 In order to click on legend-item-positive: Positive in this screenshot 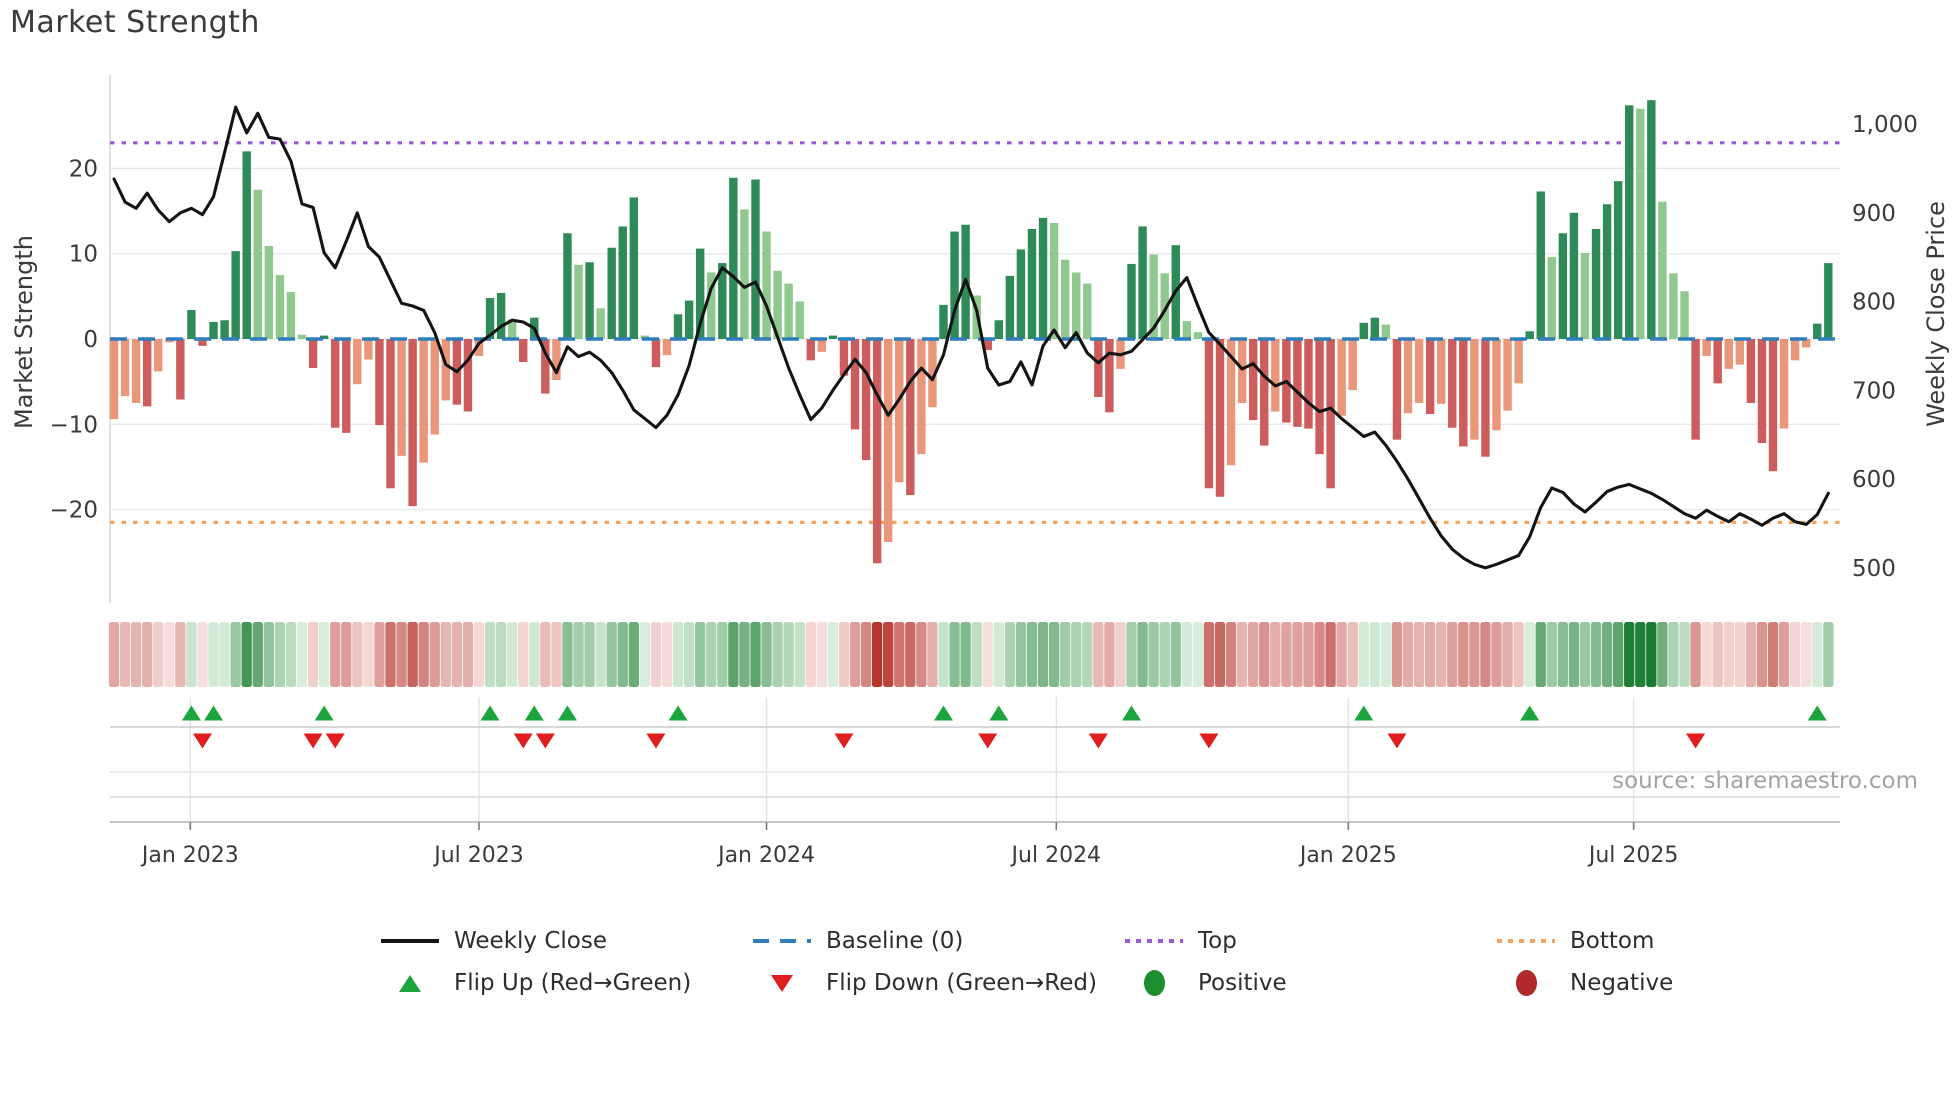, I will do `click(1204, 983)`.